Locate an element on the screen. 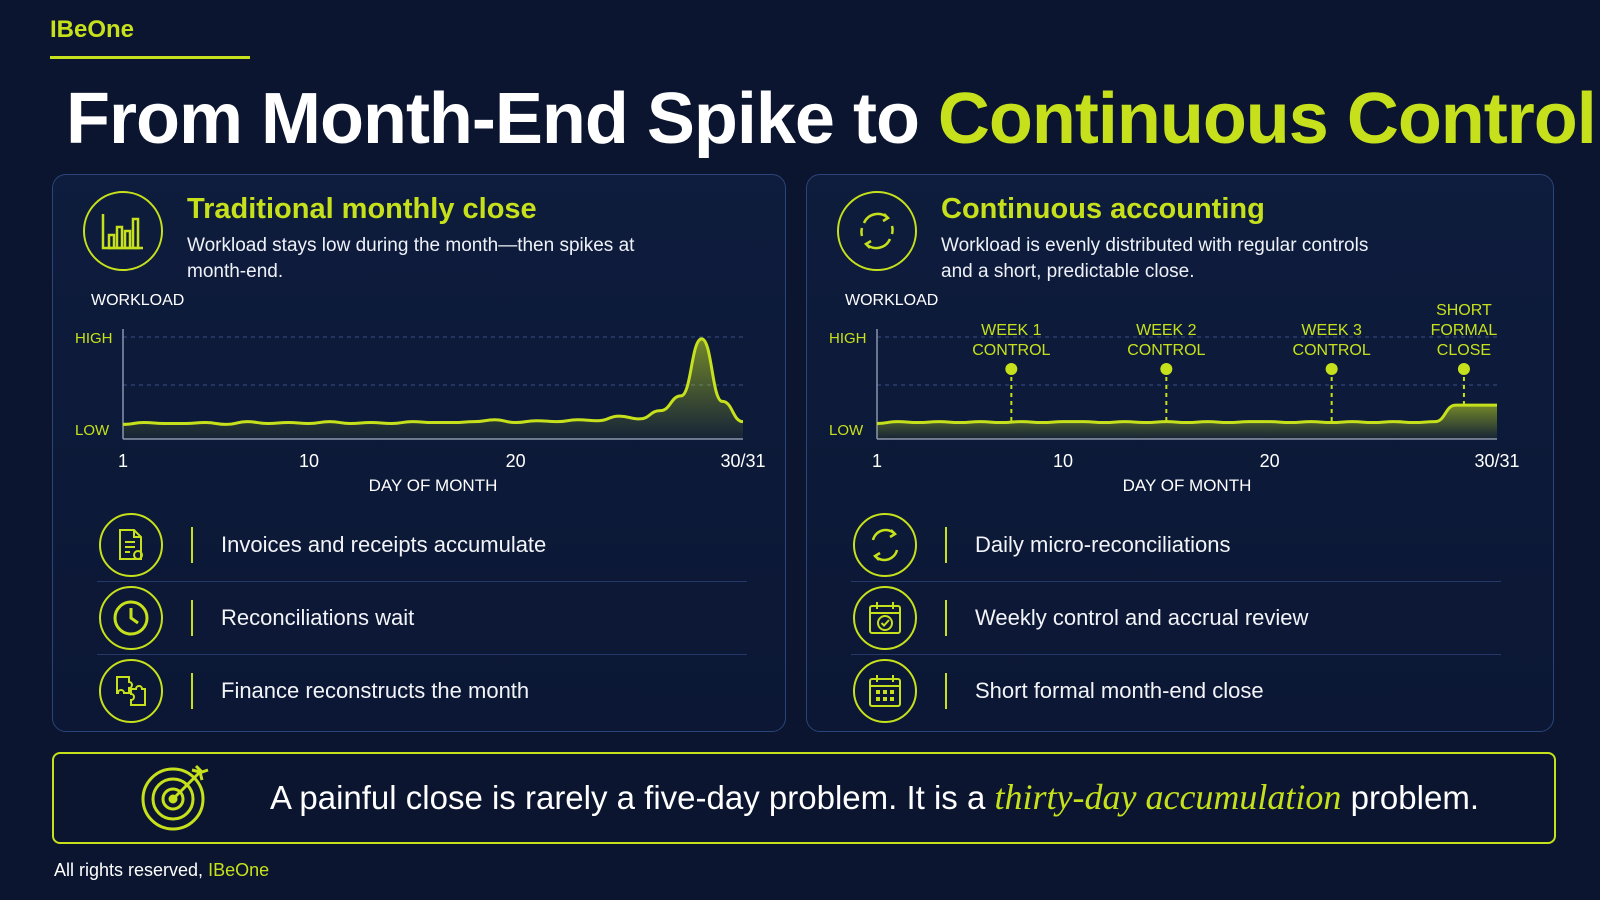  list-item: Reconciliations wait is located at coordinates (422, 617).